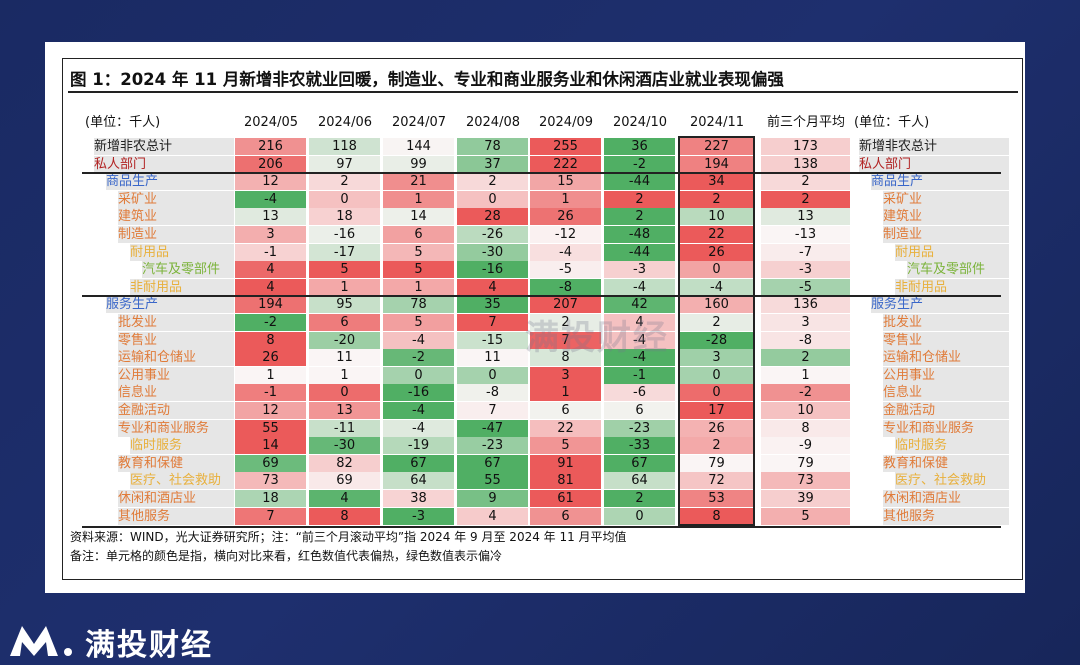 This screenshot has height=665, width=1080. I want to click on row-label-right: 金融活动, so click(946, 410).